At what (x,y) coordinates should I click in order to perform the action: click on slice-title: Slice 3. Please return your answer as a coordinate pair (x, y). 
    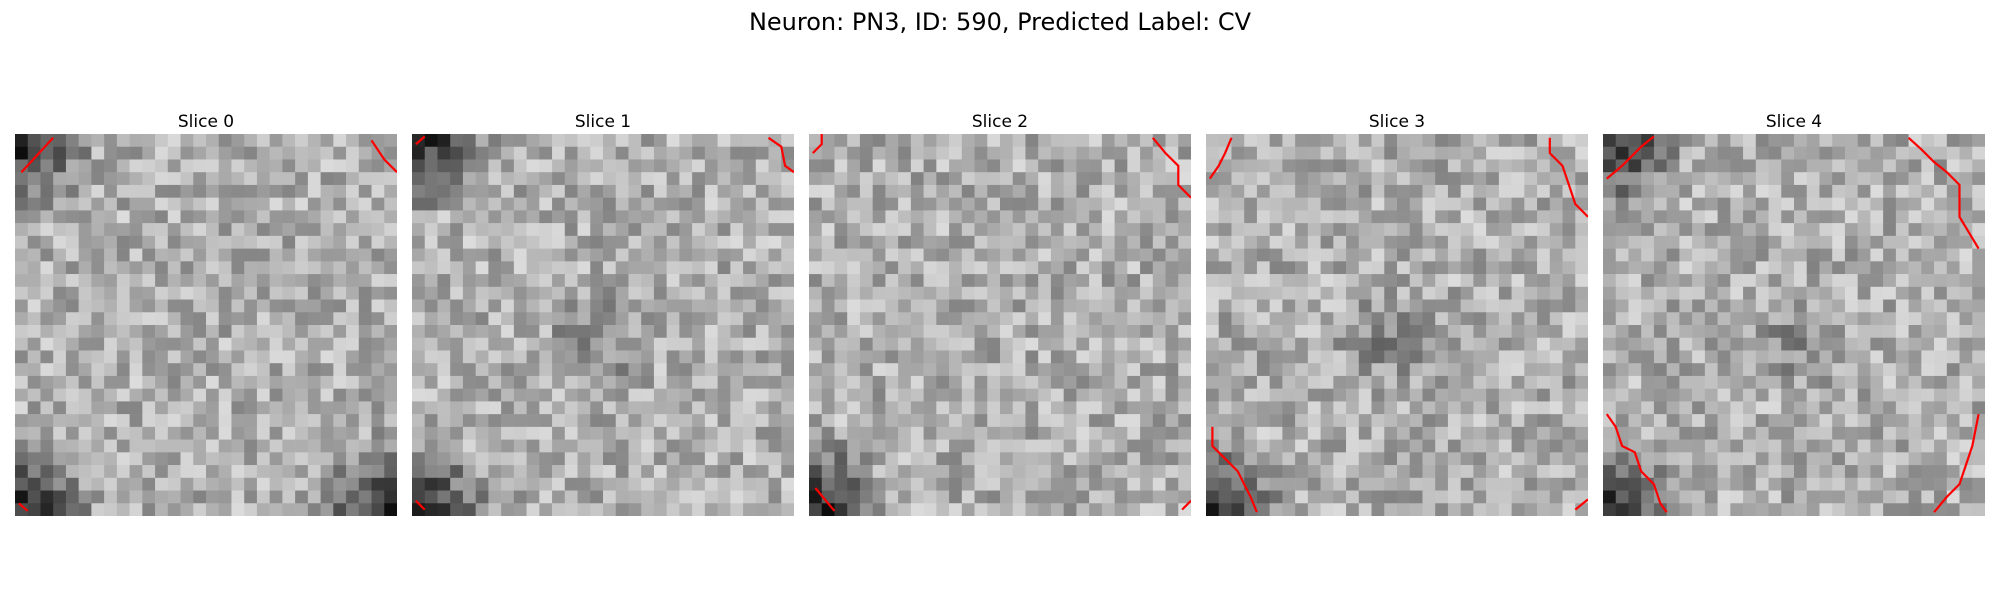
    Looking at the image, I should click on (1397, 122).